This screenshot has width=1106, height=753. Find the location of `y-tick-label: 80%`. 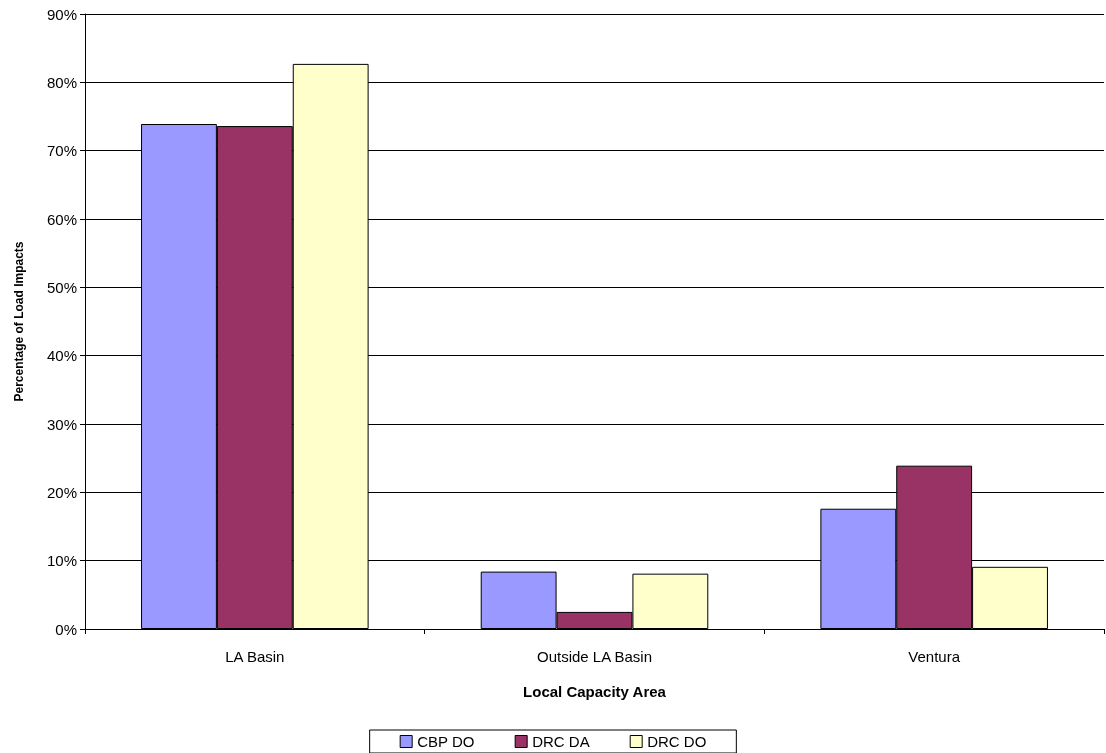

y-tick-label: 80% is located at coordinates (61, 82).